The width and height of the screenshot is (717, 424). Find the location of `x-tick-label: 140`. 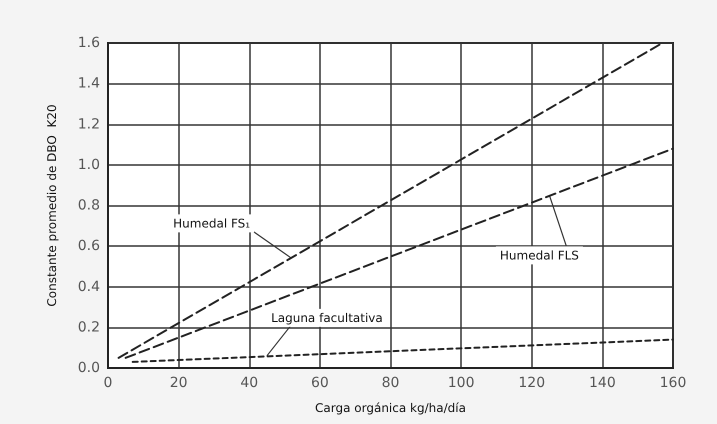

x-tick-label: 140 is located at coordinates (602, 383).